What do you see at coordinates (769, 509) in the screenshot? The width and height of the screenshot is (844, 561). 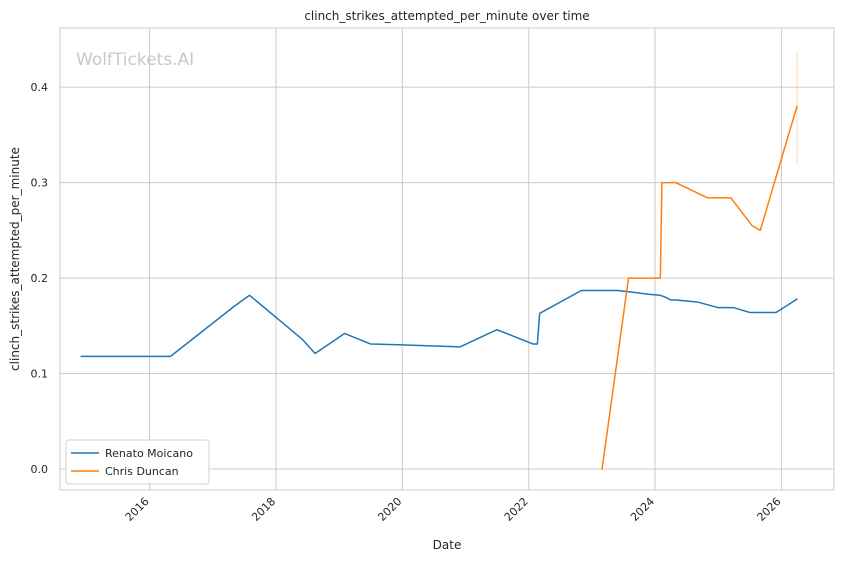 I see `x-tick-label: 2026` at bounding box center [769, 509].